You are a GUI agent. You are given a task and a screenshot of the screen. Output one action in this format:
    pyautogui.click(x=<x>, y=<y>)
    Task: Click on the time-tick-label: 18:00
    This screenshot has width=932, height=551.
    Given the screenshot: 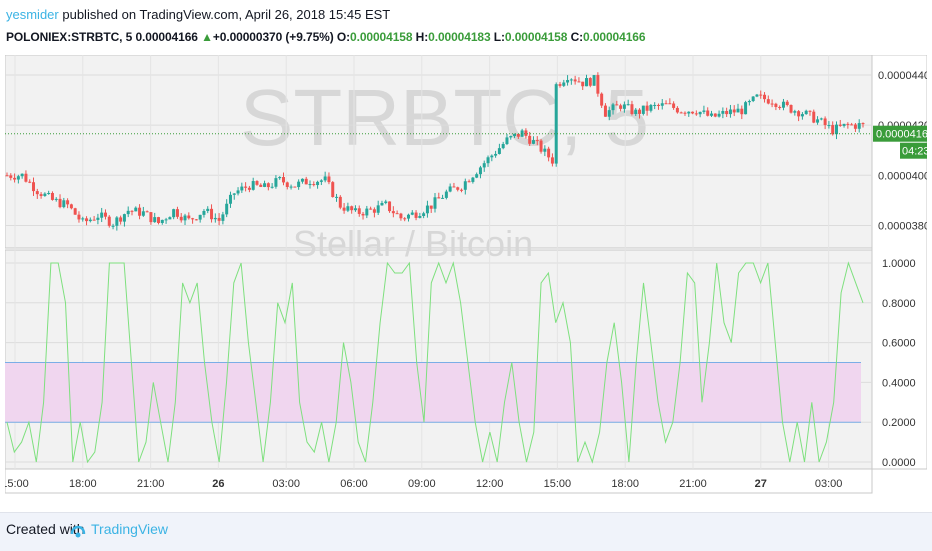 What is the action you would take?
    pyautogui.click(x=625, y=484)
    